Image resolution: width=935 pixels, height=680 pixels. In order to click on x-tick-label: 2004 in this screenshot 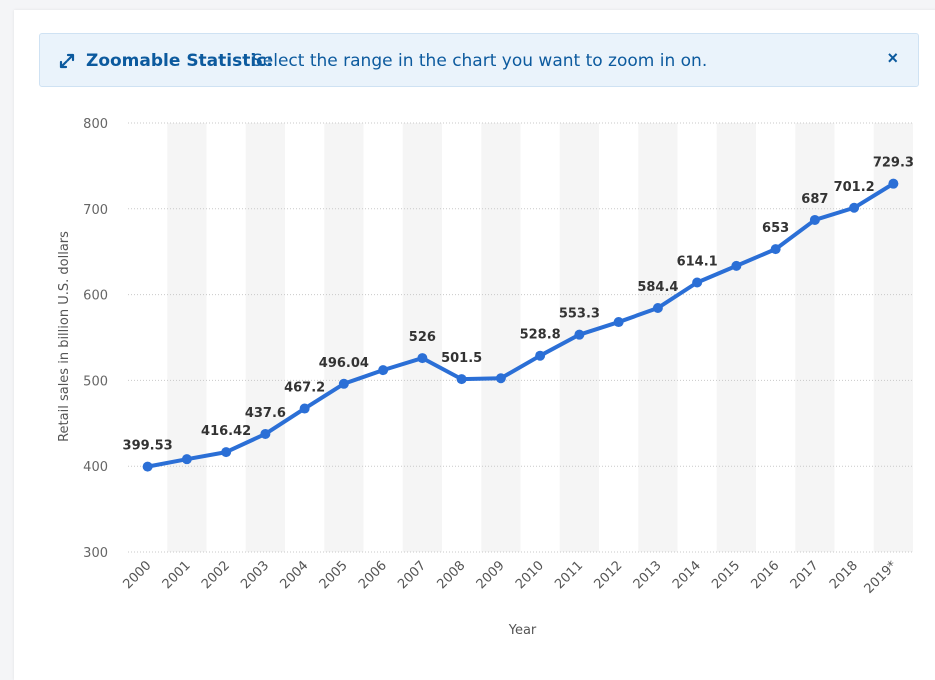, I will do `click(294, 575)`.